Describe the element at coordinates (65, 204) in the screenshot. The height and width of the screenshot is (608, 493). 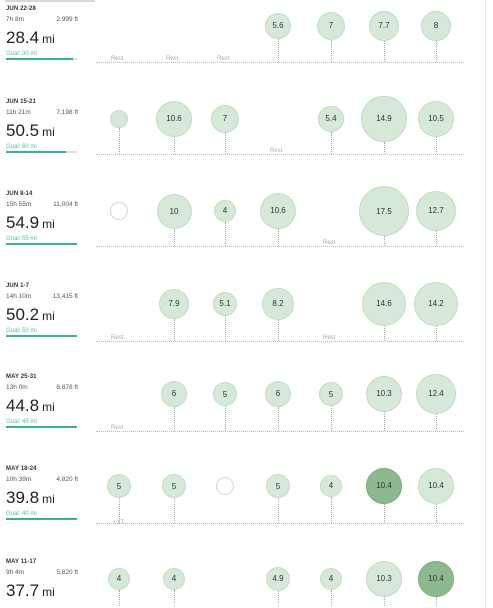
I see `week-elevation: 11,004 ft` at that location.